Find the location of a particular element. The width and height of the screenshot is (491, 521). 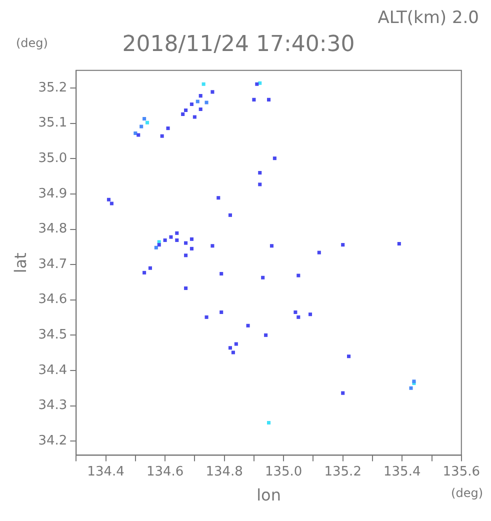

x-tick-label: 135.6 is located at coordinates (461, 472).